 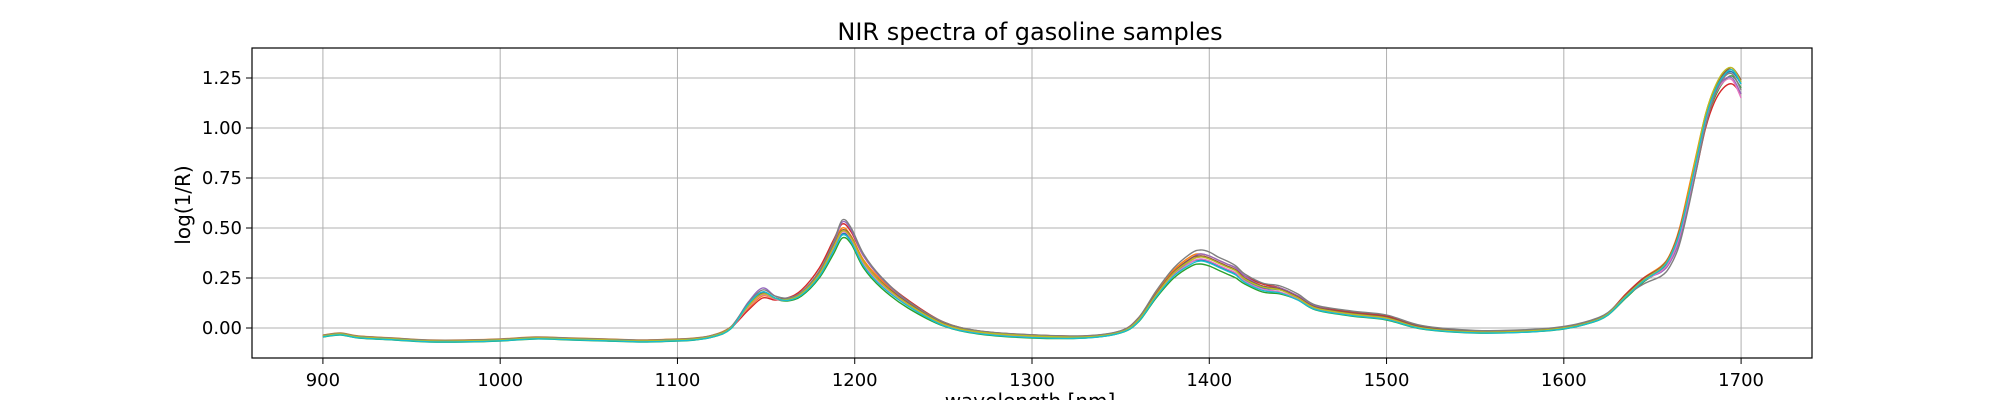 I want to click on x-tick-label: 1200, so click(x=855, y=380).